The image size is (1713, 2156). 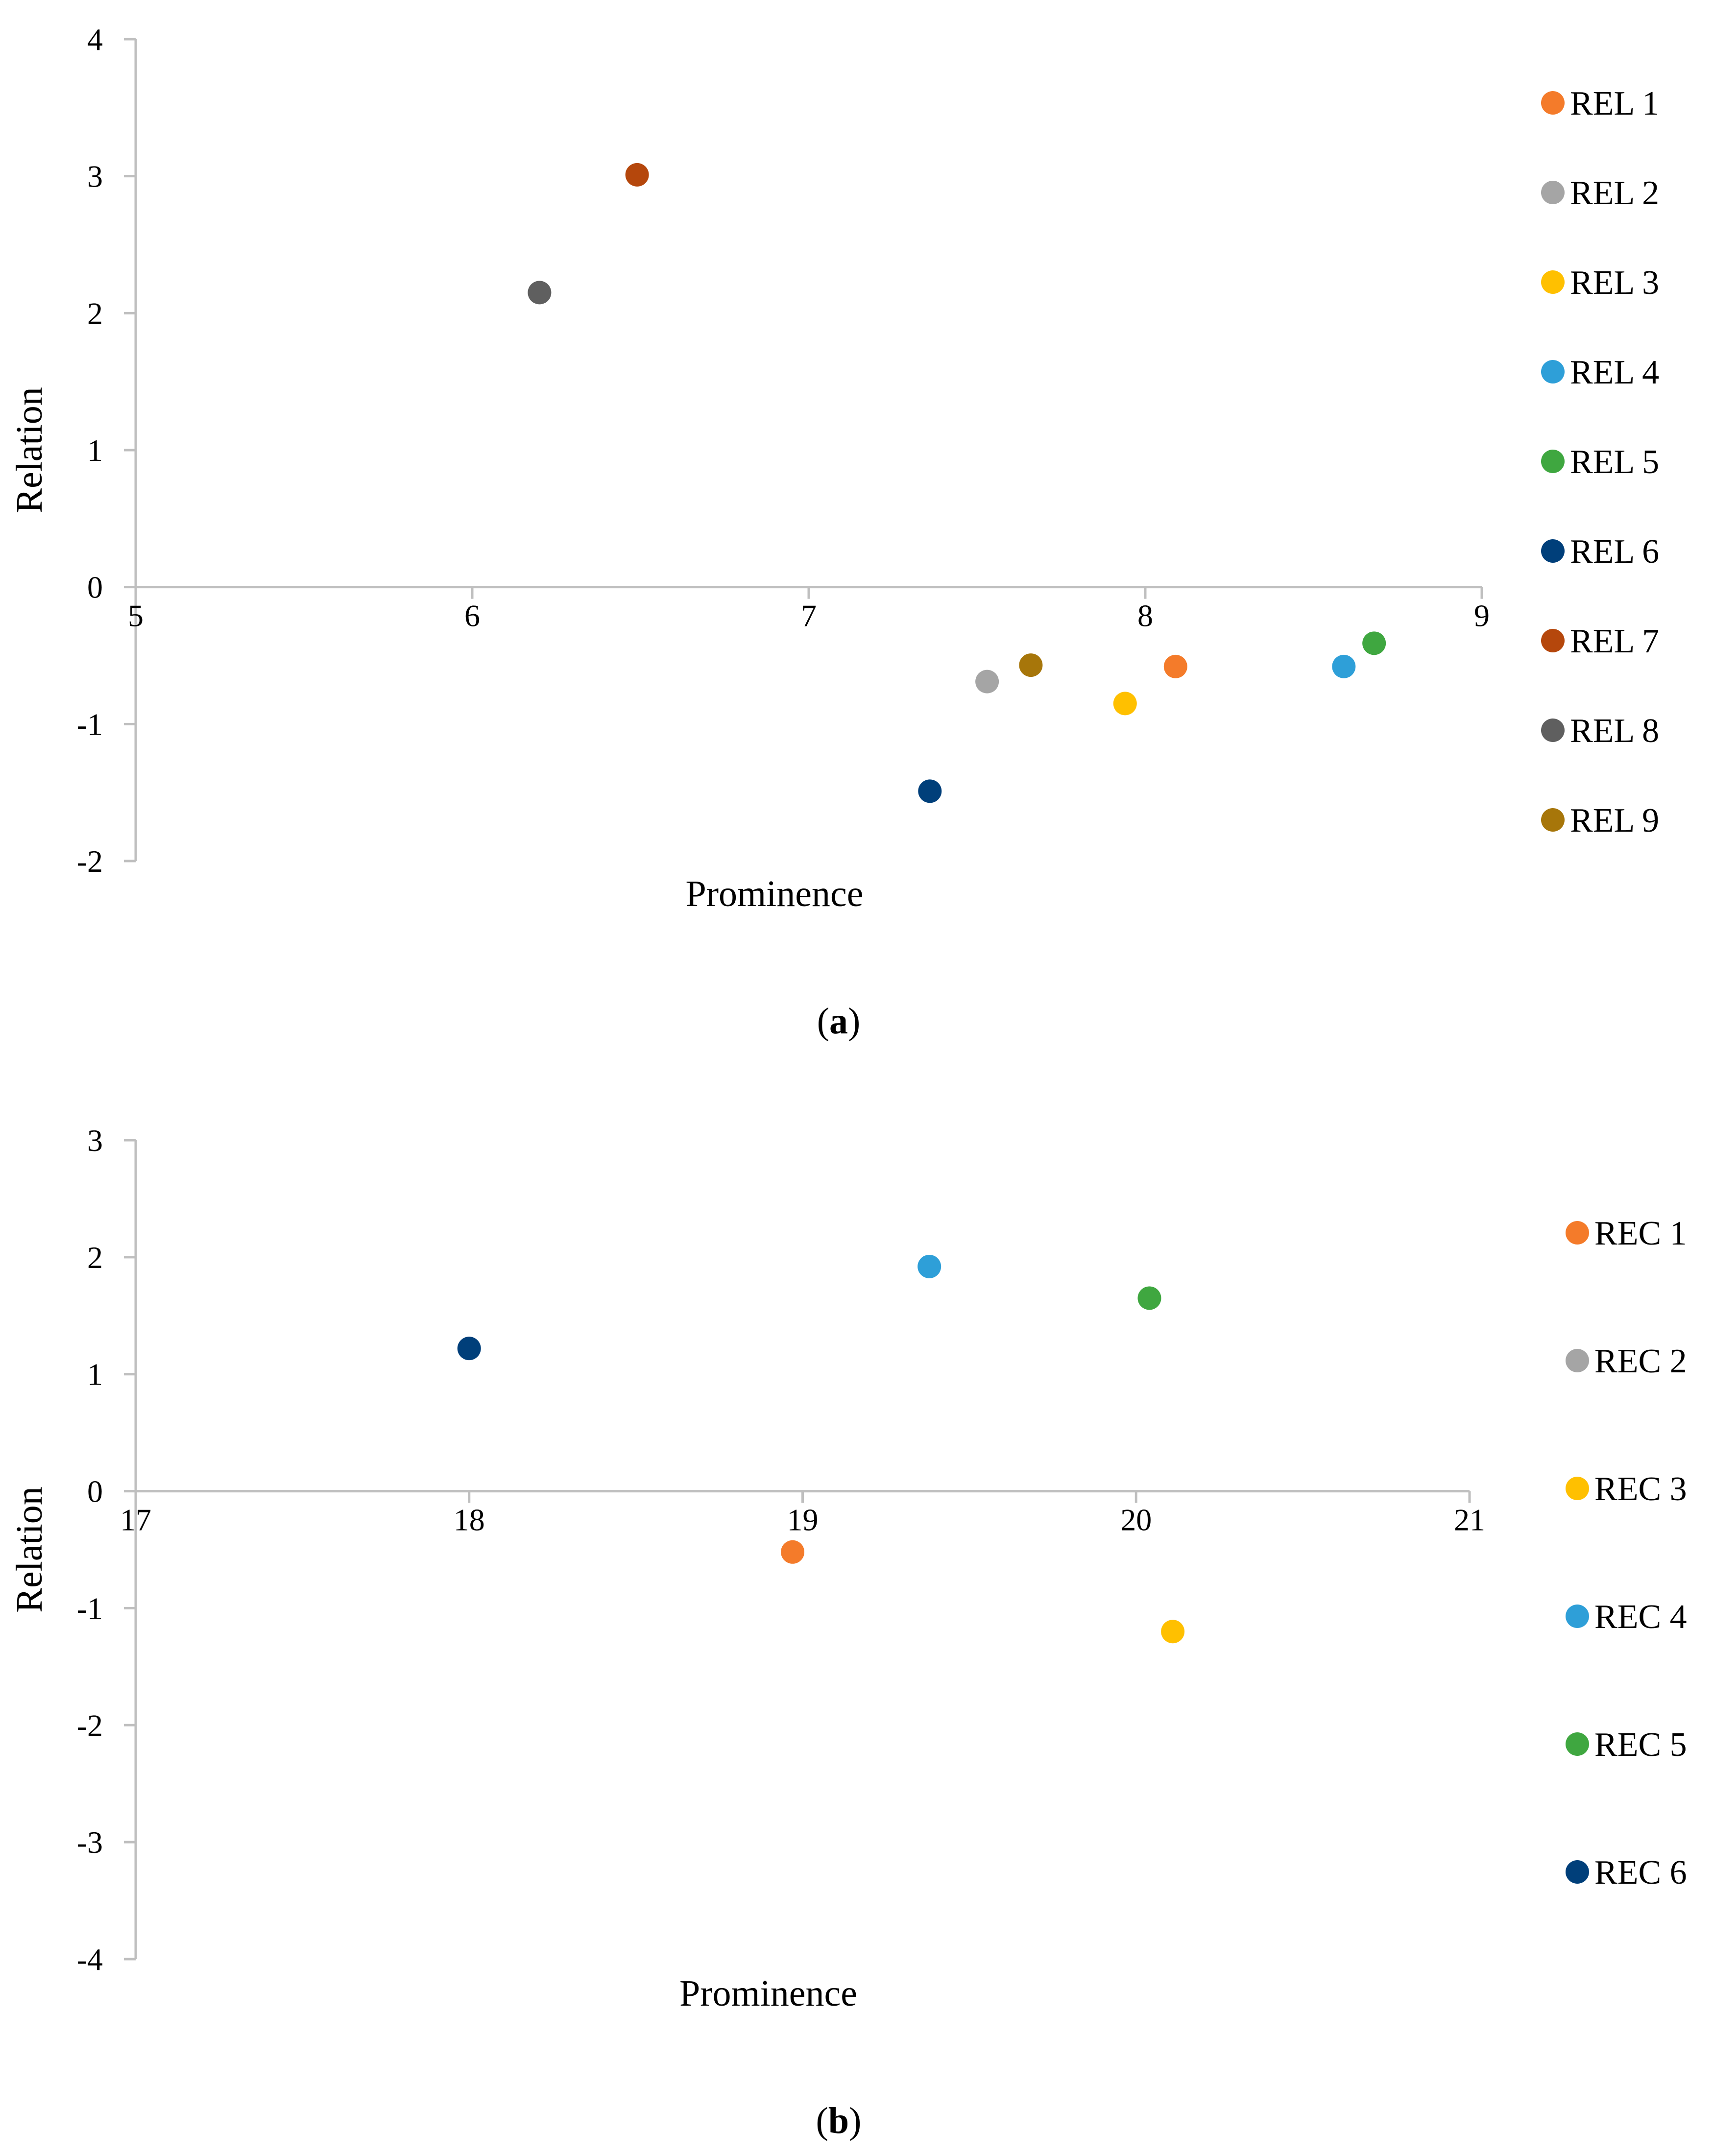 I want to click on y-tick-label: -3, so click(x=90, y=1843).